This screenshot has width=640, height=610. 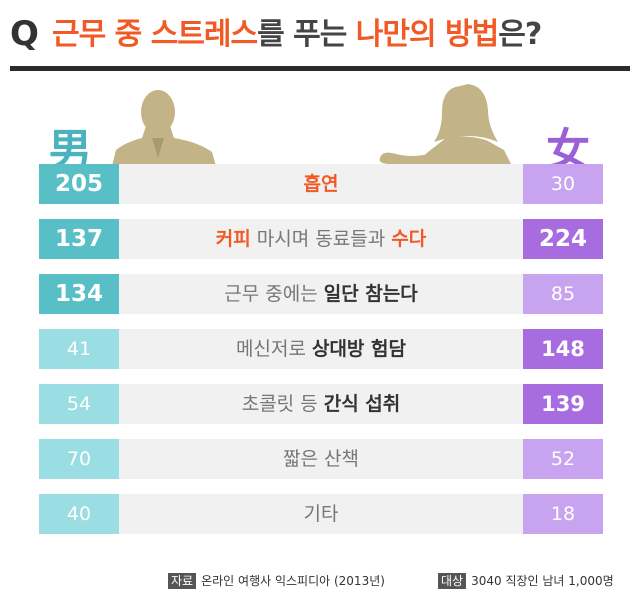 I want to click on row-label: 커피 마시며 동료들과 수다, so click(x=321, y=239).